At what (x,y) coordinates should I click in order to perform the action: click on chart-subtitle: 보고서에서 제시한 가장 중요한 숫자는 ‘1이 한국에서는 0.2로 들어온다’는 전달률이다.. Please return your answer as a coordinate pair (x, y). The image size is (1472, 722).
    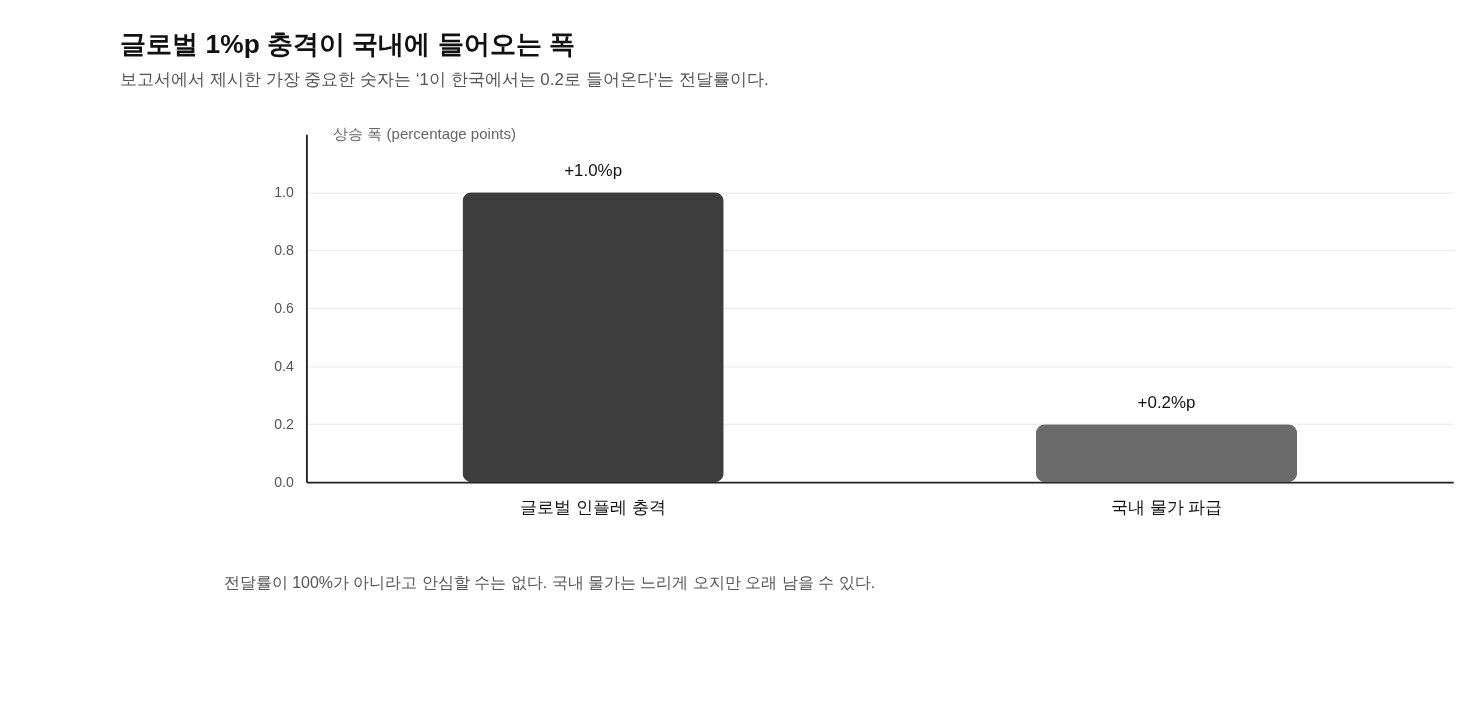
    Looking at the image, I should click on (444, 80).